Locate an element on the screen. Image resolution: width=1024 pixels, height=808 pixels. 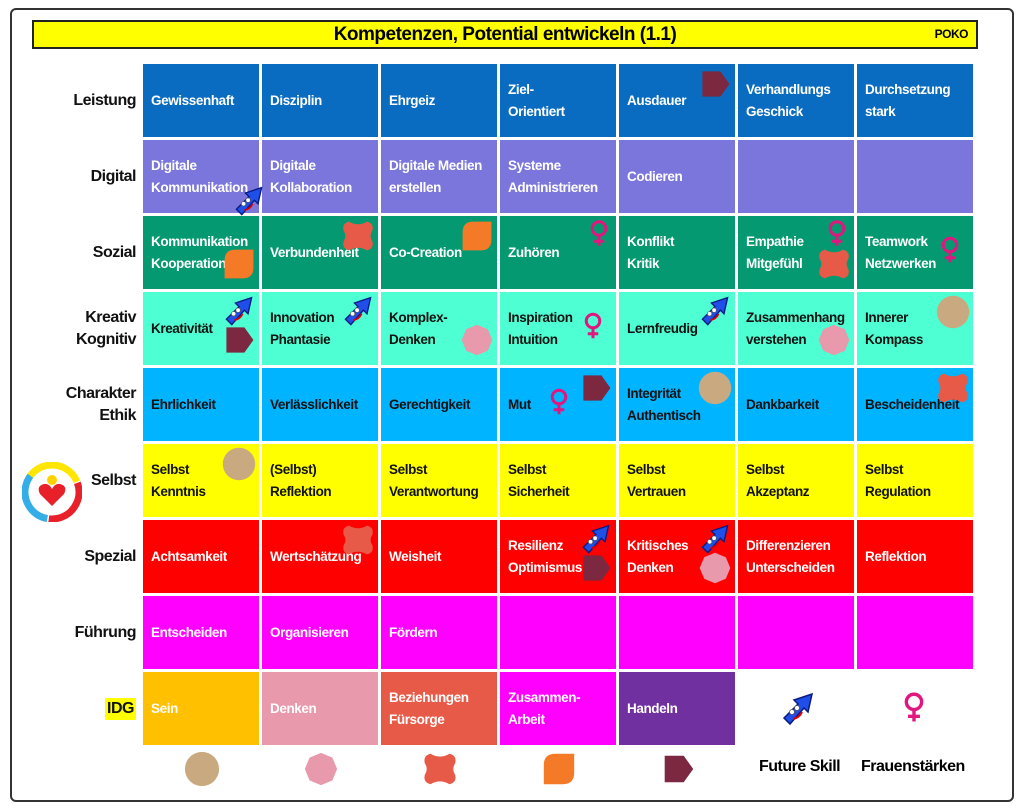
competency-label: Codieren is located at coordinates (655, 176).